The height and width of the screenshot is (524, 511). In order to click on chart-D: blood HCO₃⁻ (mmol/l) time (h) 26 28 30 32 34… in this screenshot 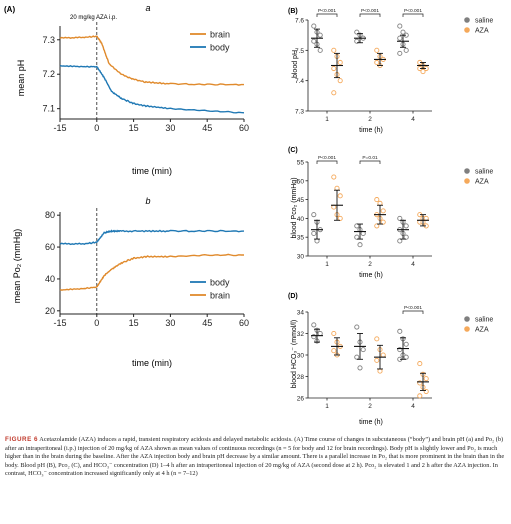, I will do `click(392, 365)`.